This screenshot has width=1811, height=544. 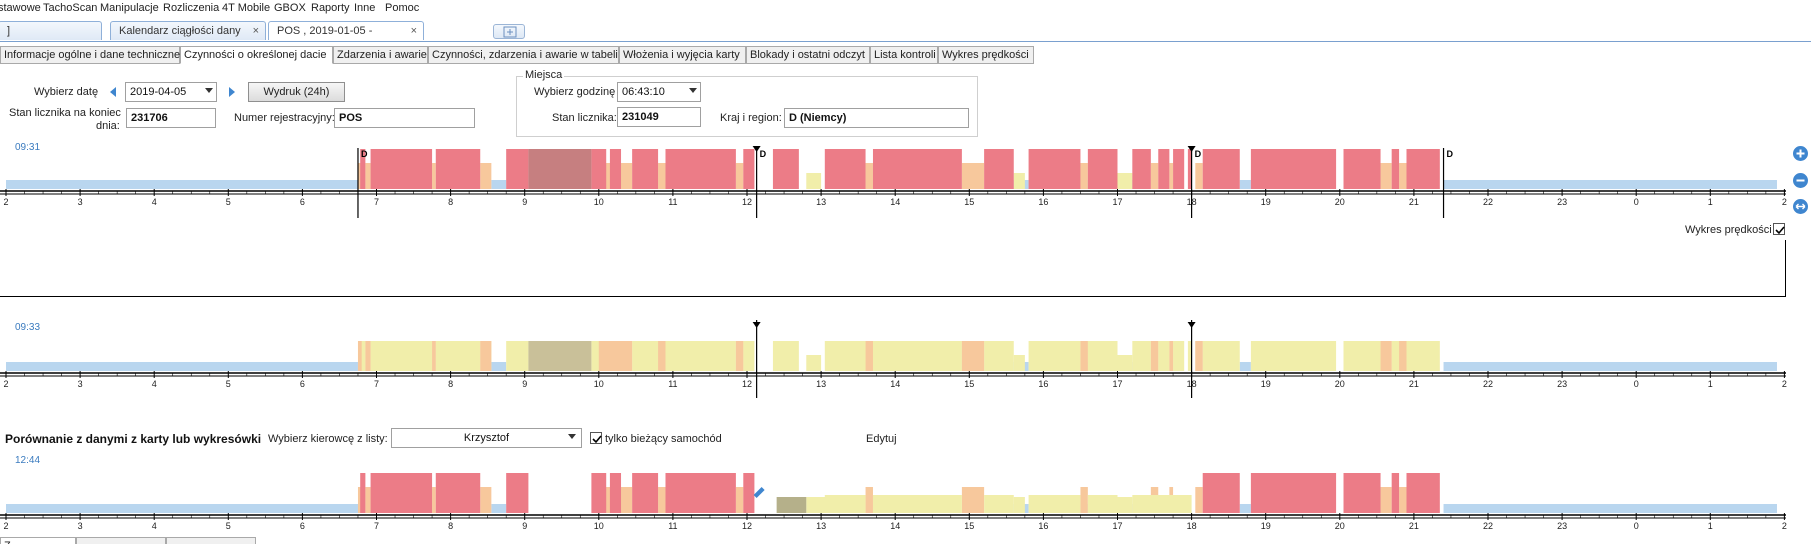 What do you see at coordinates (895, 359) in the screenshot?
I see `activity-chart-second: 2 3 4 5 6 7 8 9 10 11 12 13 14 15 16 17 18 19 20 21 22 23 0 1 2` at bounding box center [895, 359].